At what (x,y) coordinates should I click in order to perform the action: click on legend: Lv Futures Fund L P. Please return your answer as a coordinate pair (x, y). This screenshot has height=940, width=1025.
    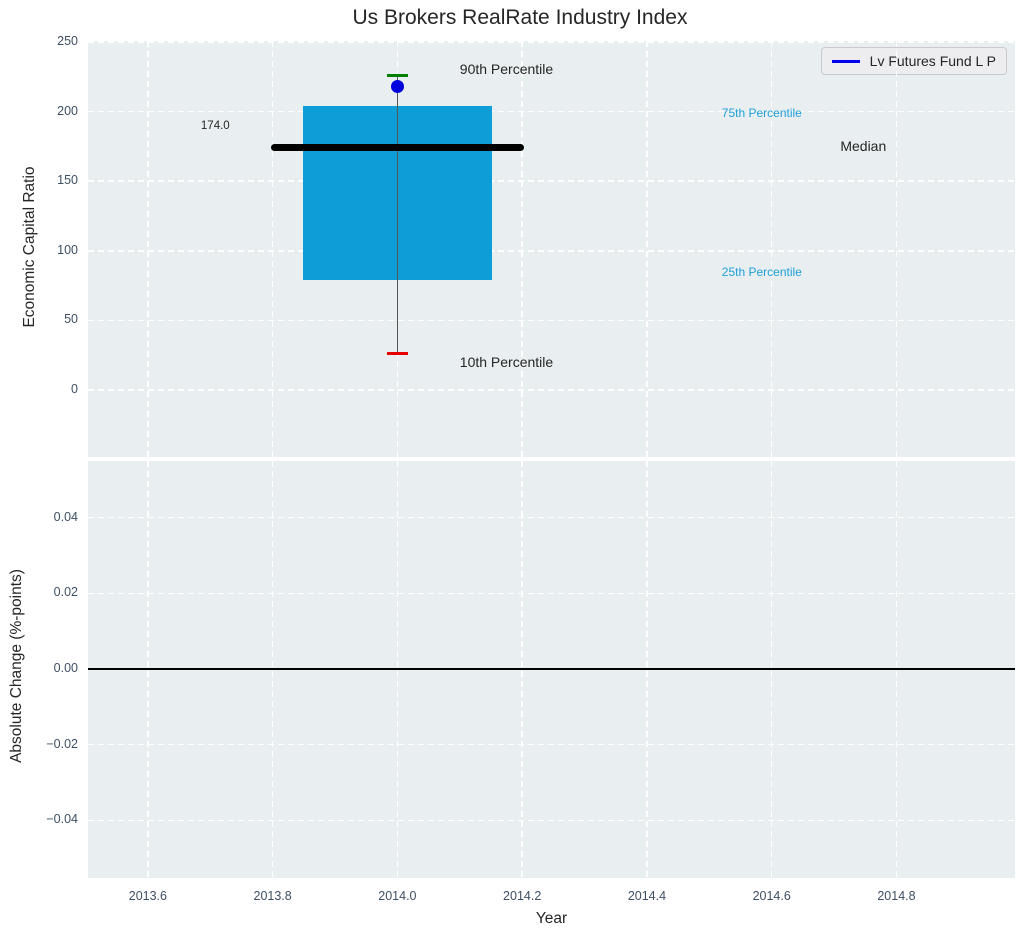
    Looking at the image, I should click on (913, 61).